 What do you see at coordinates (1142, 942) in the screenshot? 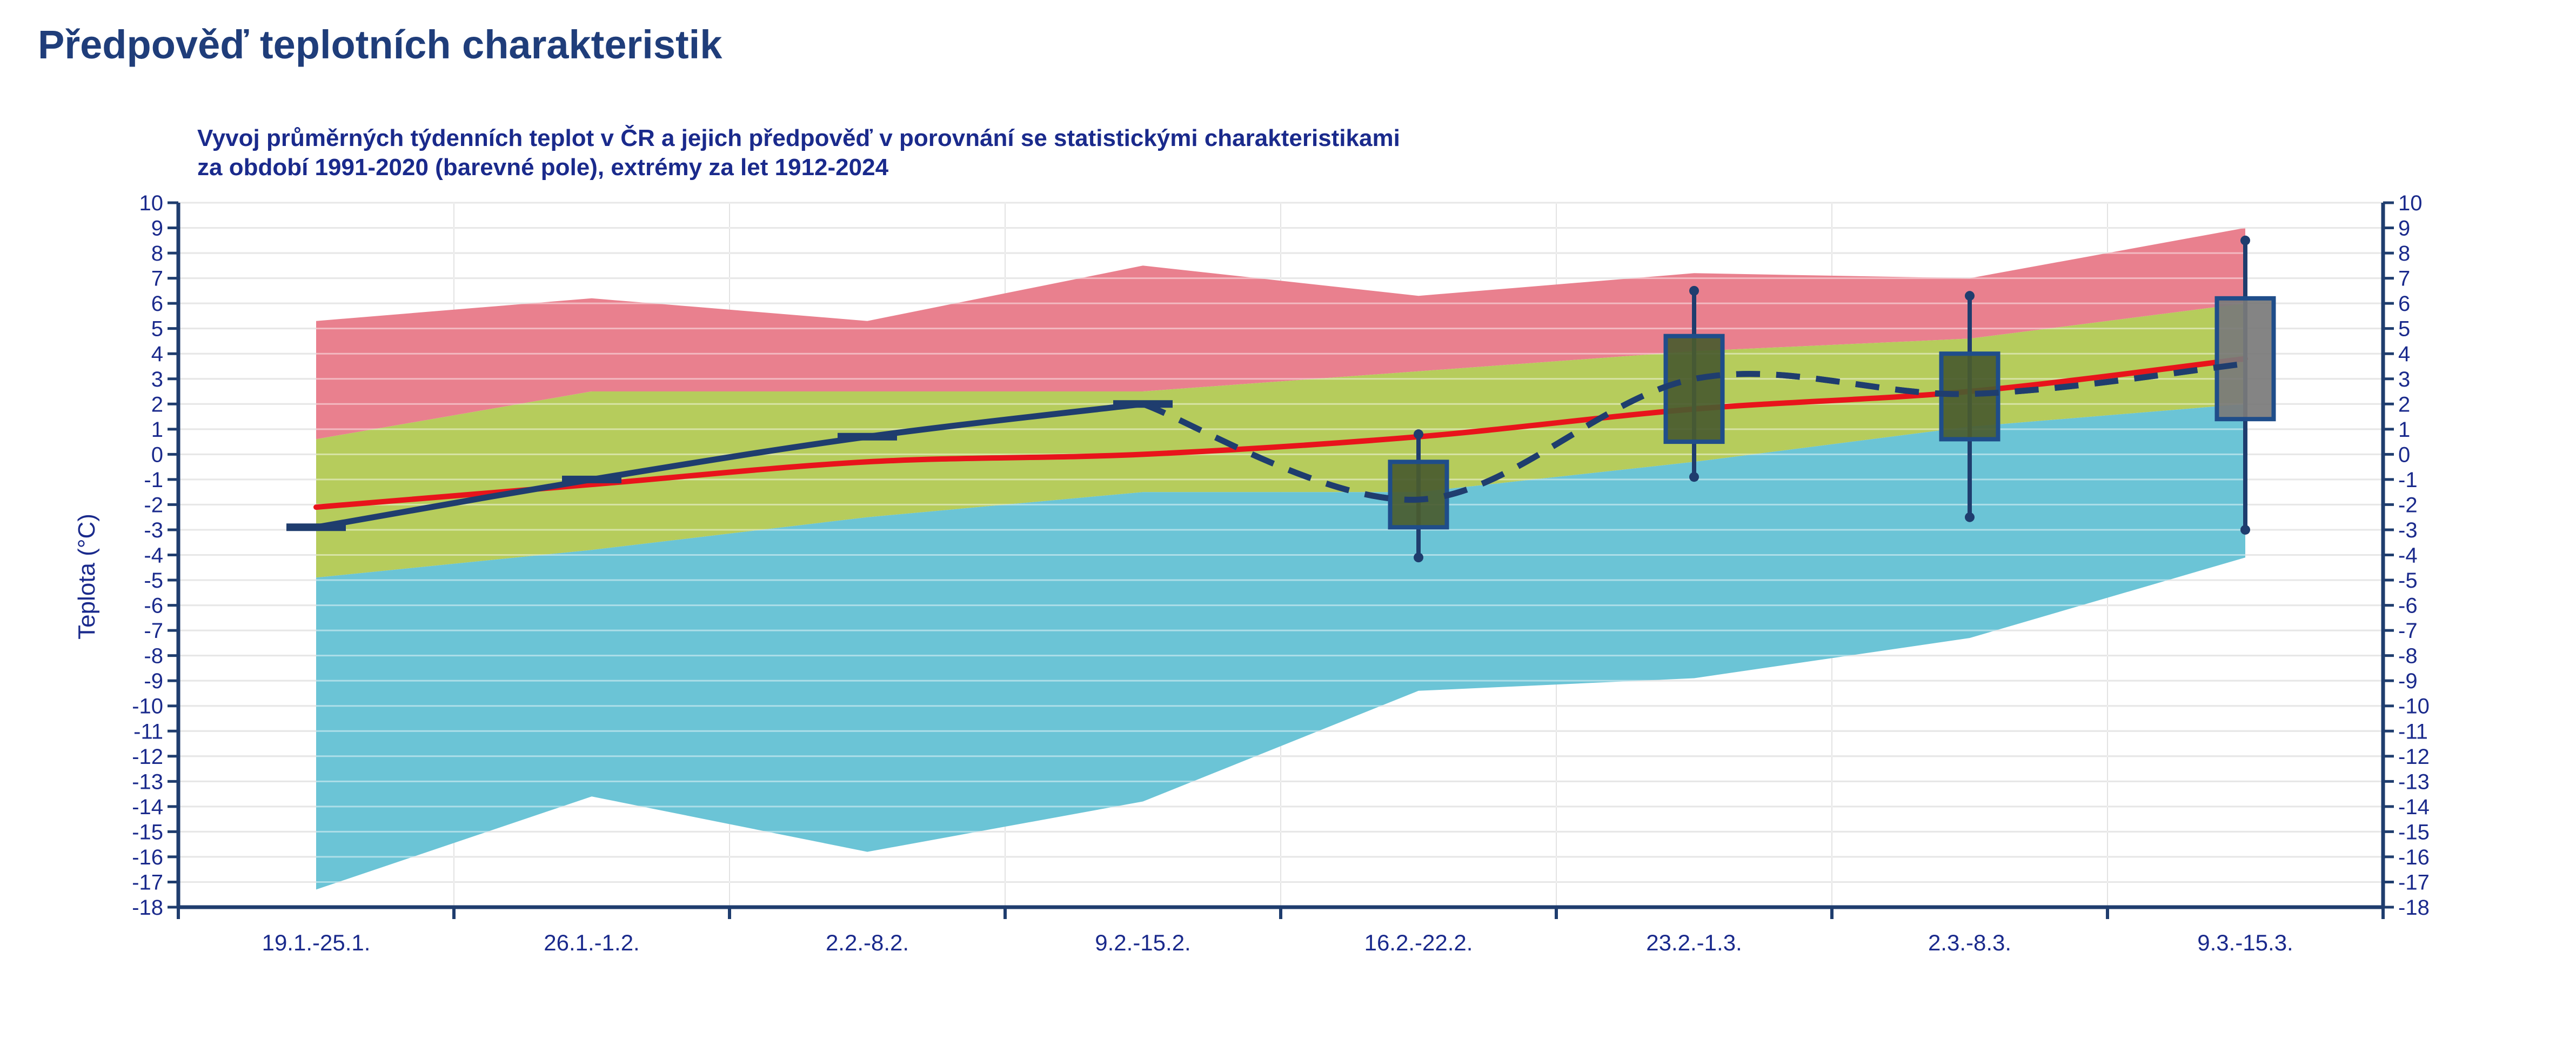
I see `x-tick-label: 9.2.-15.2.` at bounding box center [1142, 942].